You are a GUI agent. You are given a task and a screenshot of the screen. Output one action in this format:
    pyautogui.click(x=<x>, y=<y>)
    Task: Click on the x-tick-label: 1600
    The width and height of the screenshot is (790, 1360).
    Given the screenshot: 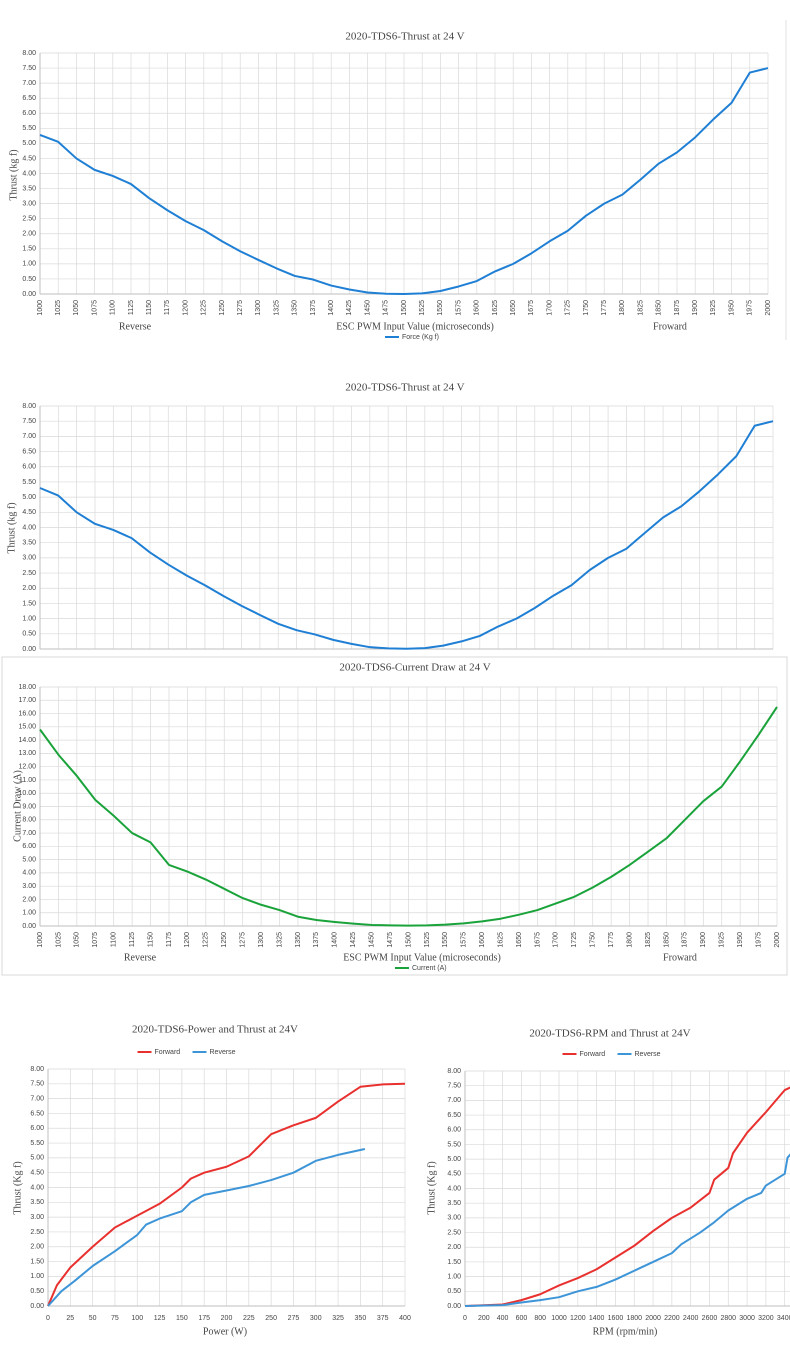 What is the action you would take?
    pyautogui.click(x=616, y=1318)
    